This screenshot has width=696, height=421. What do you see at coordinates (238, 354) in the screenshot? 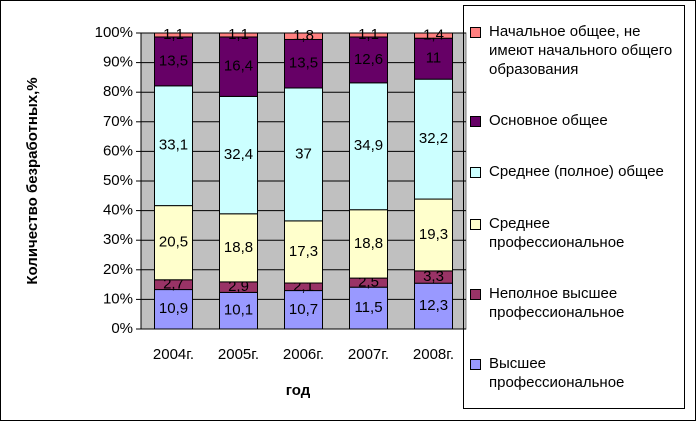
I see `x-tick-label: 2005г.` at bounding box center [238, 354].